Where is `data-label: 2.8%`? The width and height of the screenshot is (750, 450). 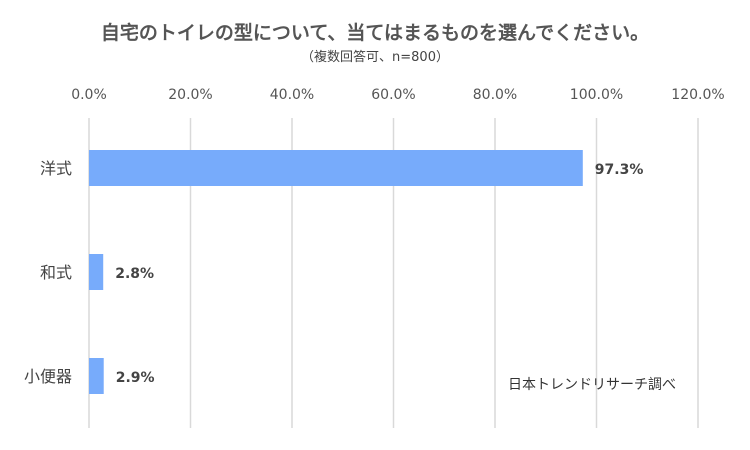
data-label: 2.8% is located at coordinates (134, 274).